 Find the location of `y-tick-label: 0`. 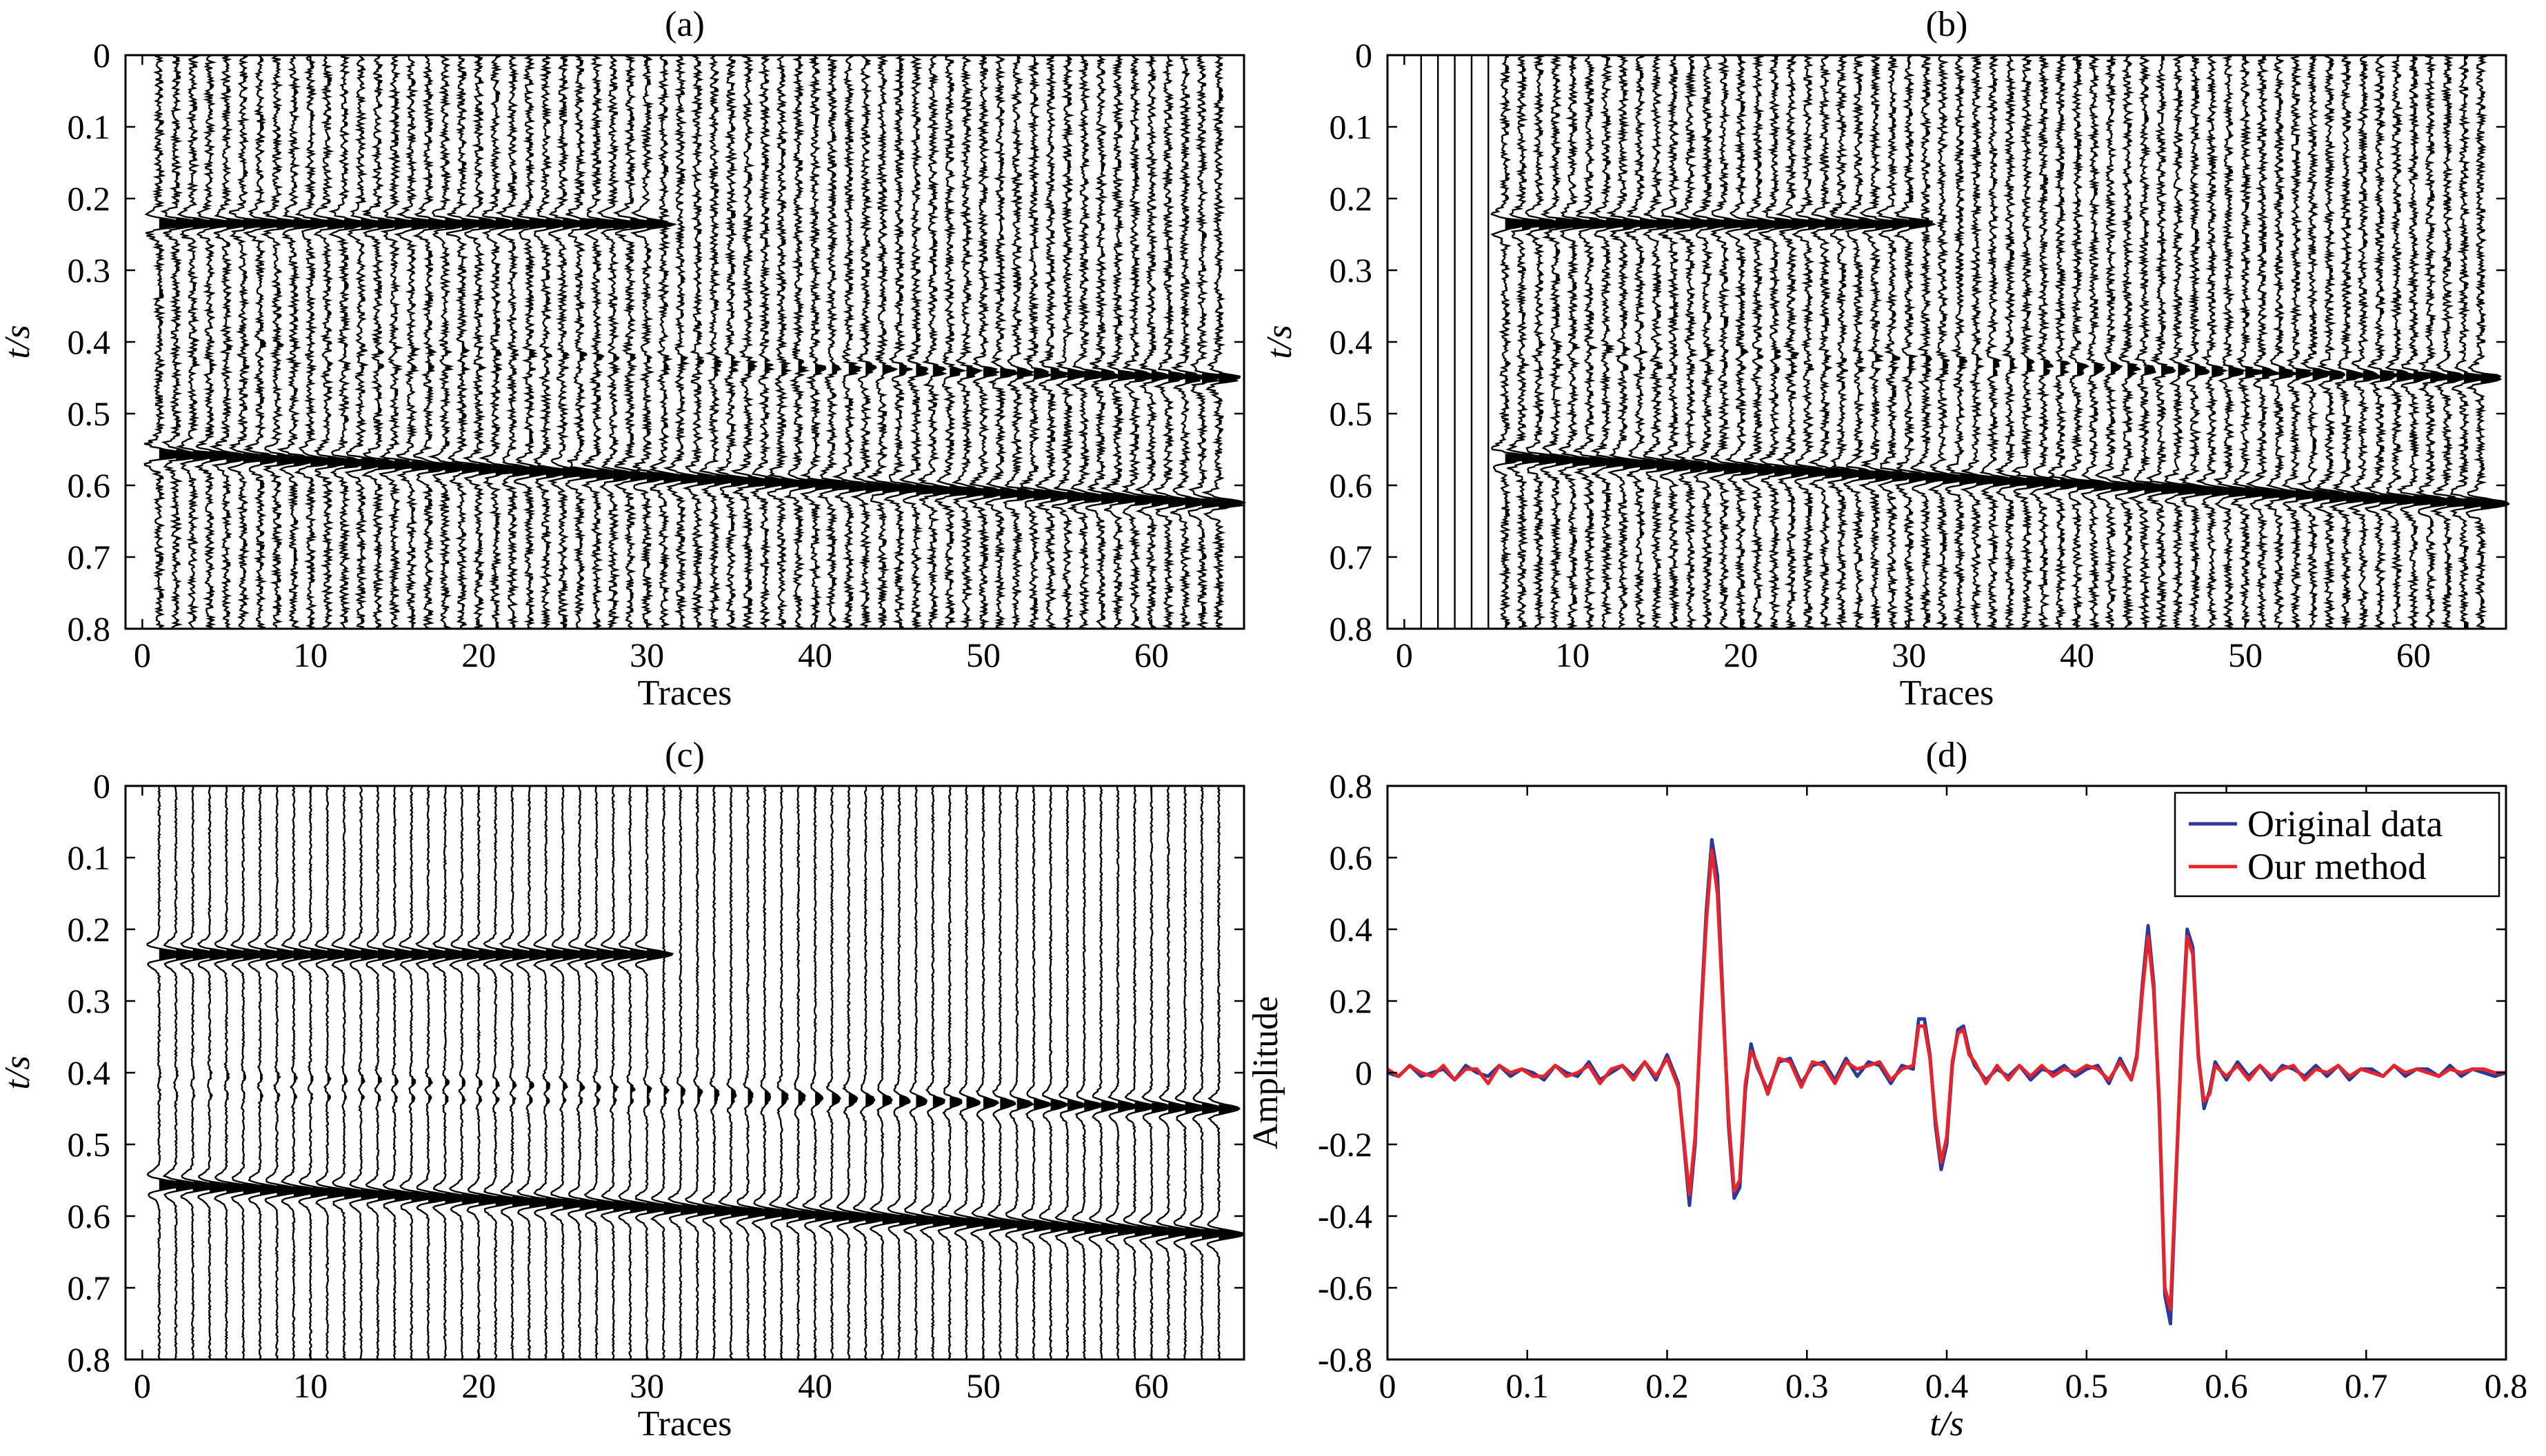

y-tick-label: 0 is located at coordinates (102, 786).